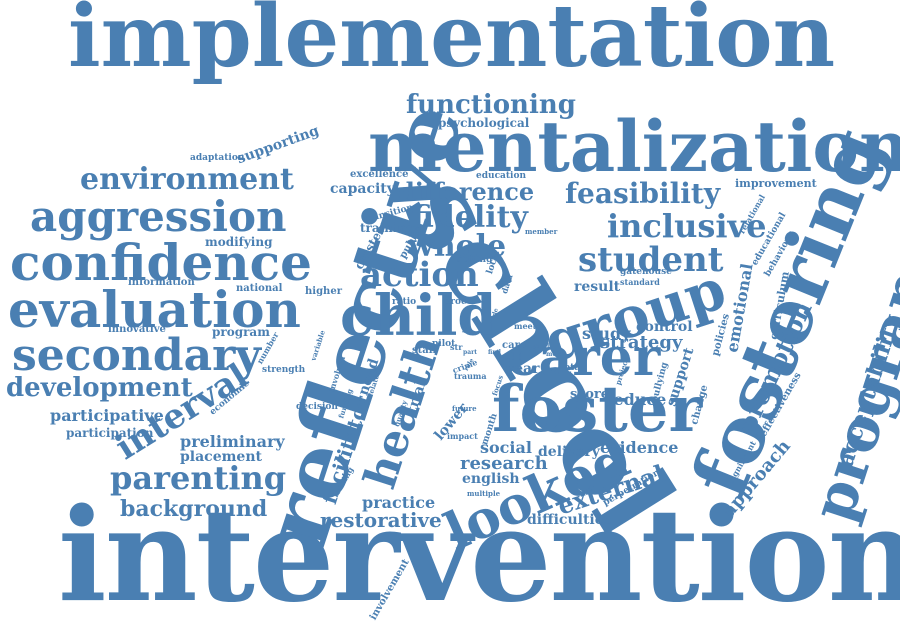 This screenshot has width=900, height=630. What do you see at coordinates (597, 409) in the screenshot?
I see `word-foster: foster` at bounding box center [597, 409].